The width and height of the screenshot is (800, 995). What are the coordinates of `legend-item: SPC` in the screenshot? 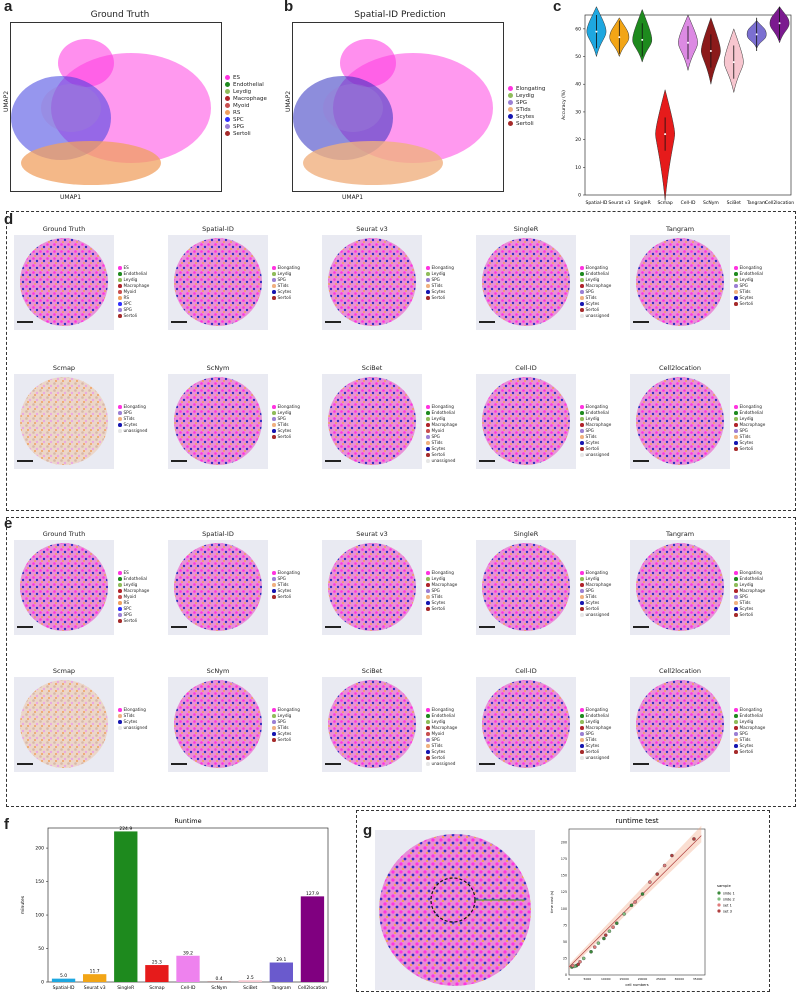 It's located at (133, 609).